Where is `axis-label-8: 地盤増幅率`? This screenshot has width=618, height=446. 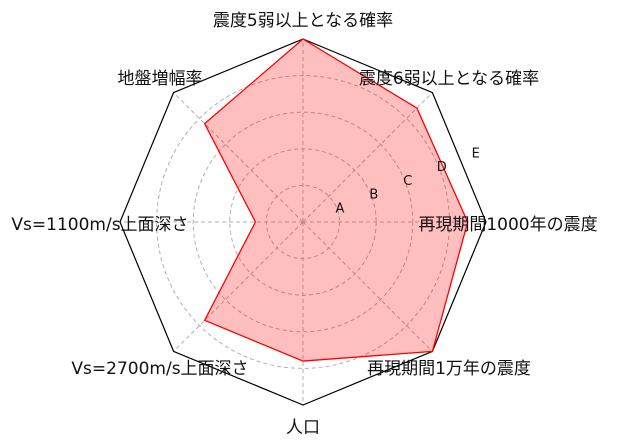
axis-label-8: 地盤増幅率 is located at coordinates (160, 79).